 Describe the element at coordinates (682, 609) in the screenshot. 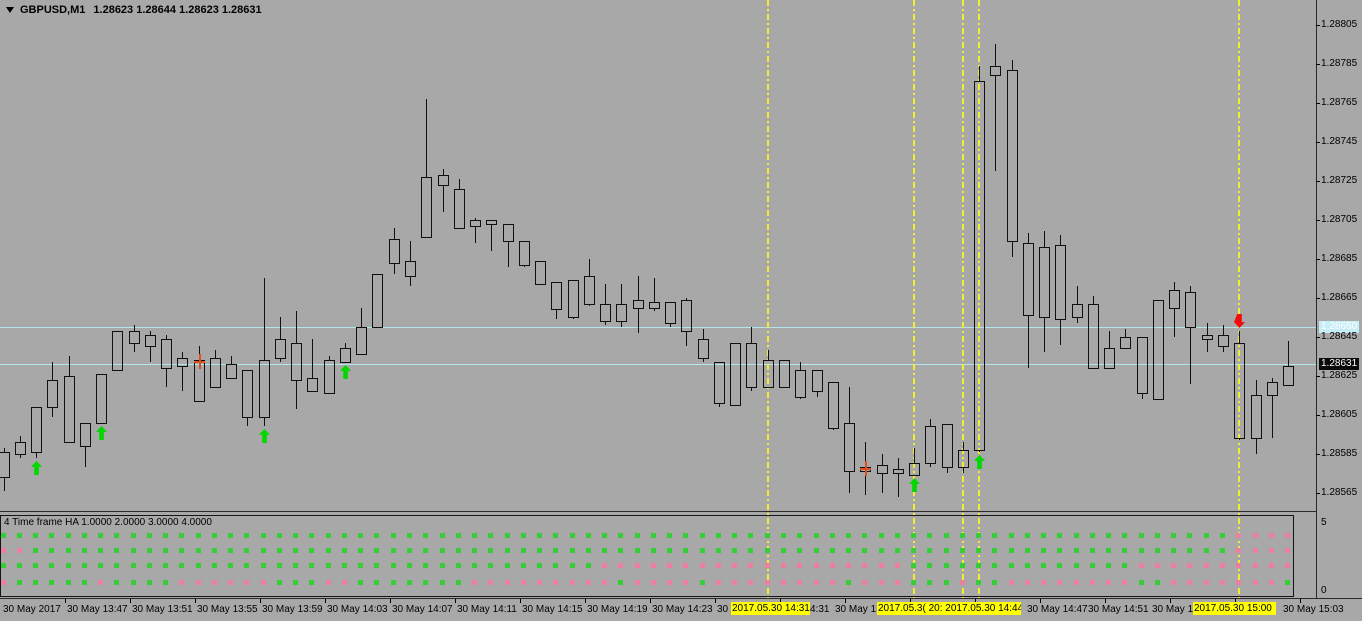

I see `time-axis-label: 30 May 14:23` at that location.